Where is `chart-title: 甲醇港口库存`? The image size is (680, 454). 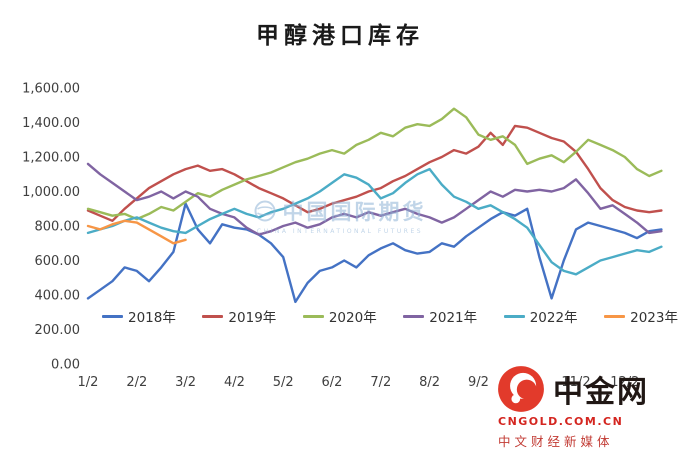 chart-title: 甲醇港口库存 is located at coordinates (340, 36).